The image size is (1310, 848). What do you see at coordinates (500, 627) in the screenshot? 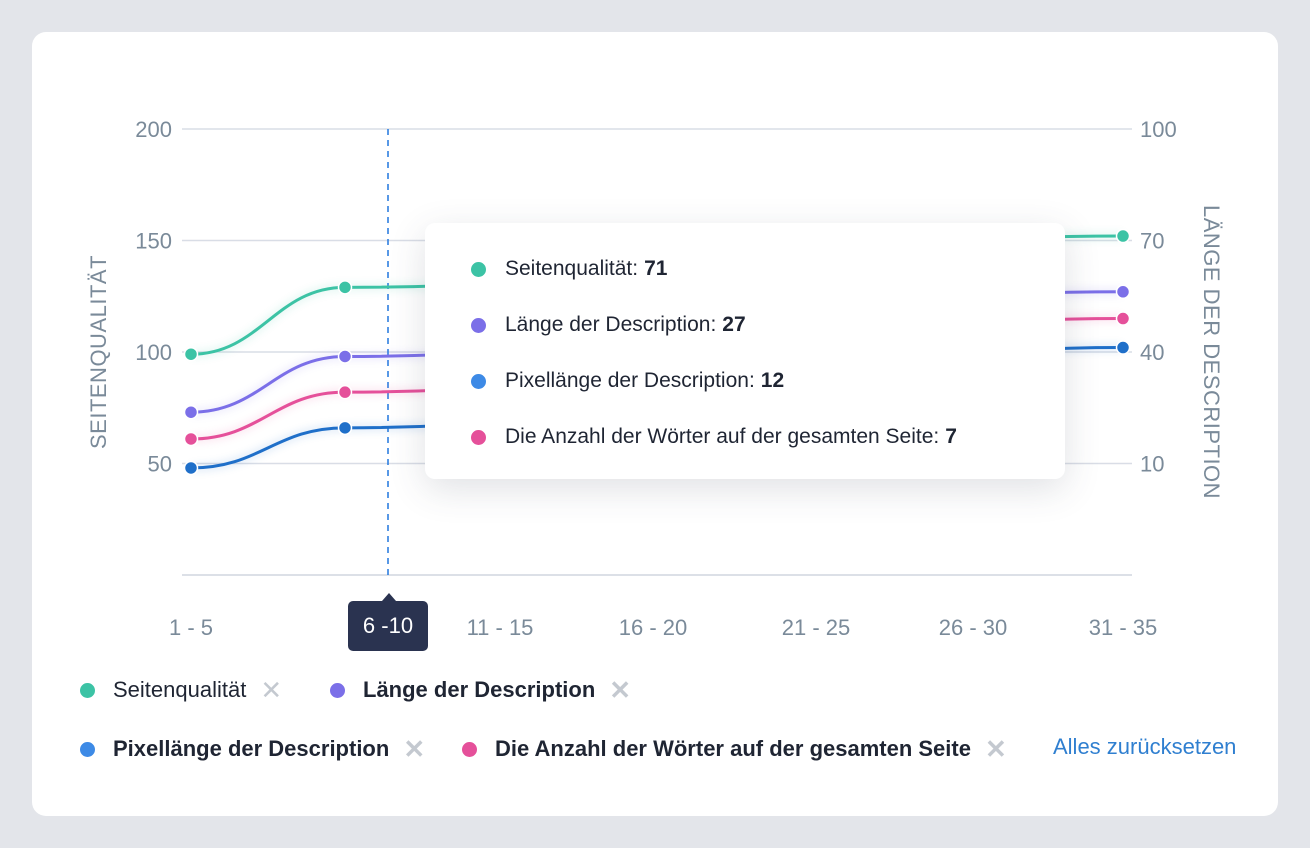
I see `x-tick-label: 11 - 15` at bounding box center [500, 627].